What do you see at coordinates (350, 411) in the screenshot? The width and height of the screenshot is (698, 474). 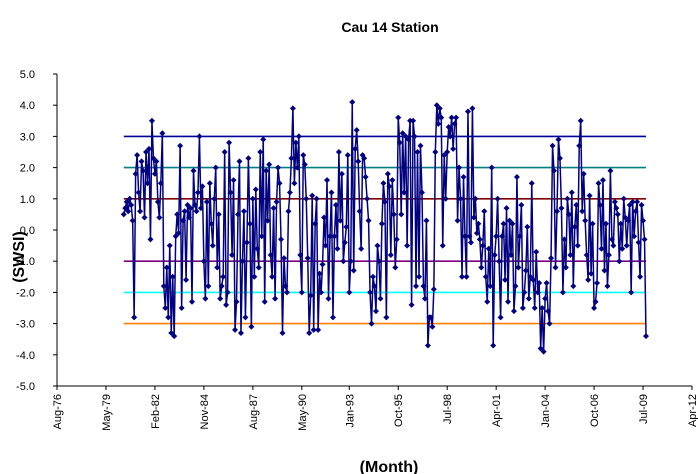 I see `x-tick-label: Jan-93` at bounding box center [350, 411].